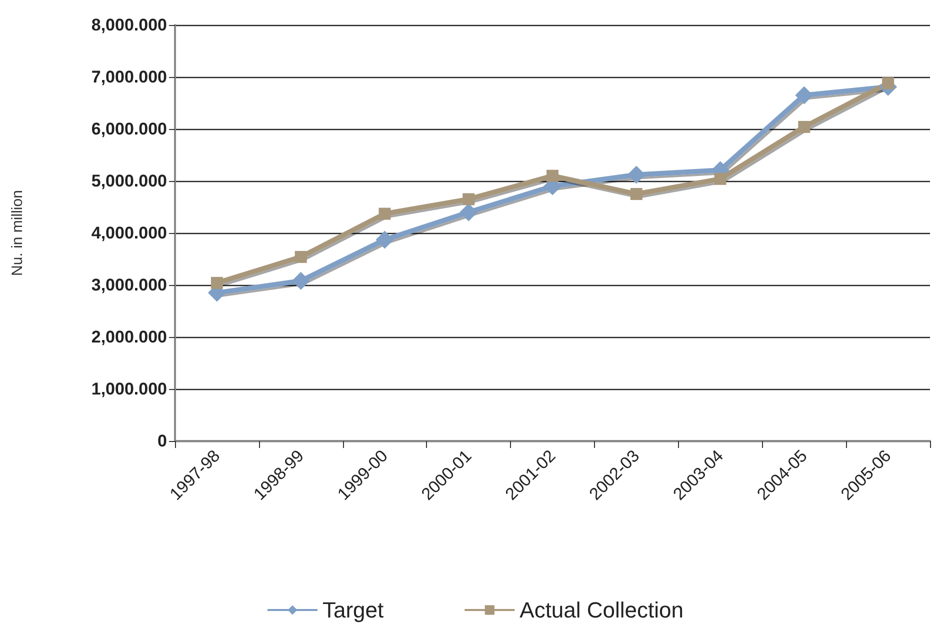  What do you see at coordinates (602, 610) in the screenshot?
I see `legend-label: Actual Collection` at bounding box center [602, 610].